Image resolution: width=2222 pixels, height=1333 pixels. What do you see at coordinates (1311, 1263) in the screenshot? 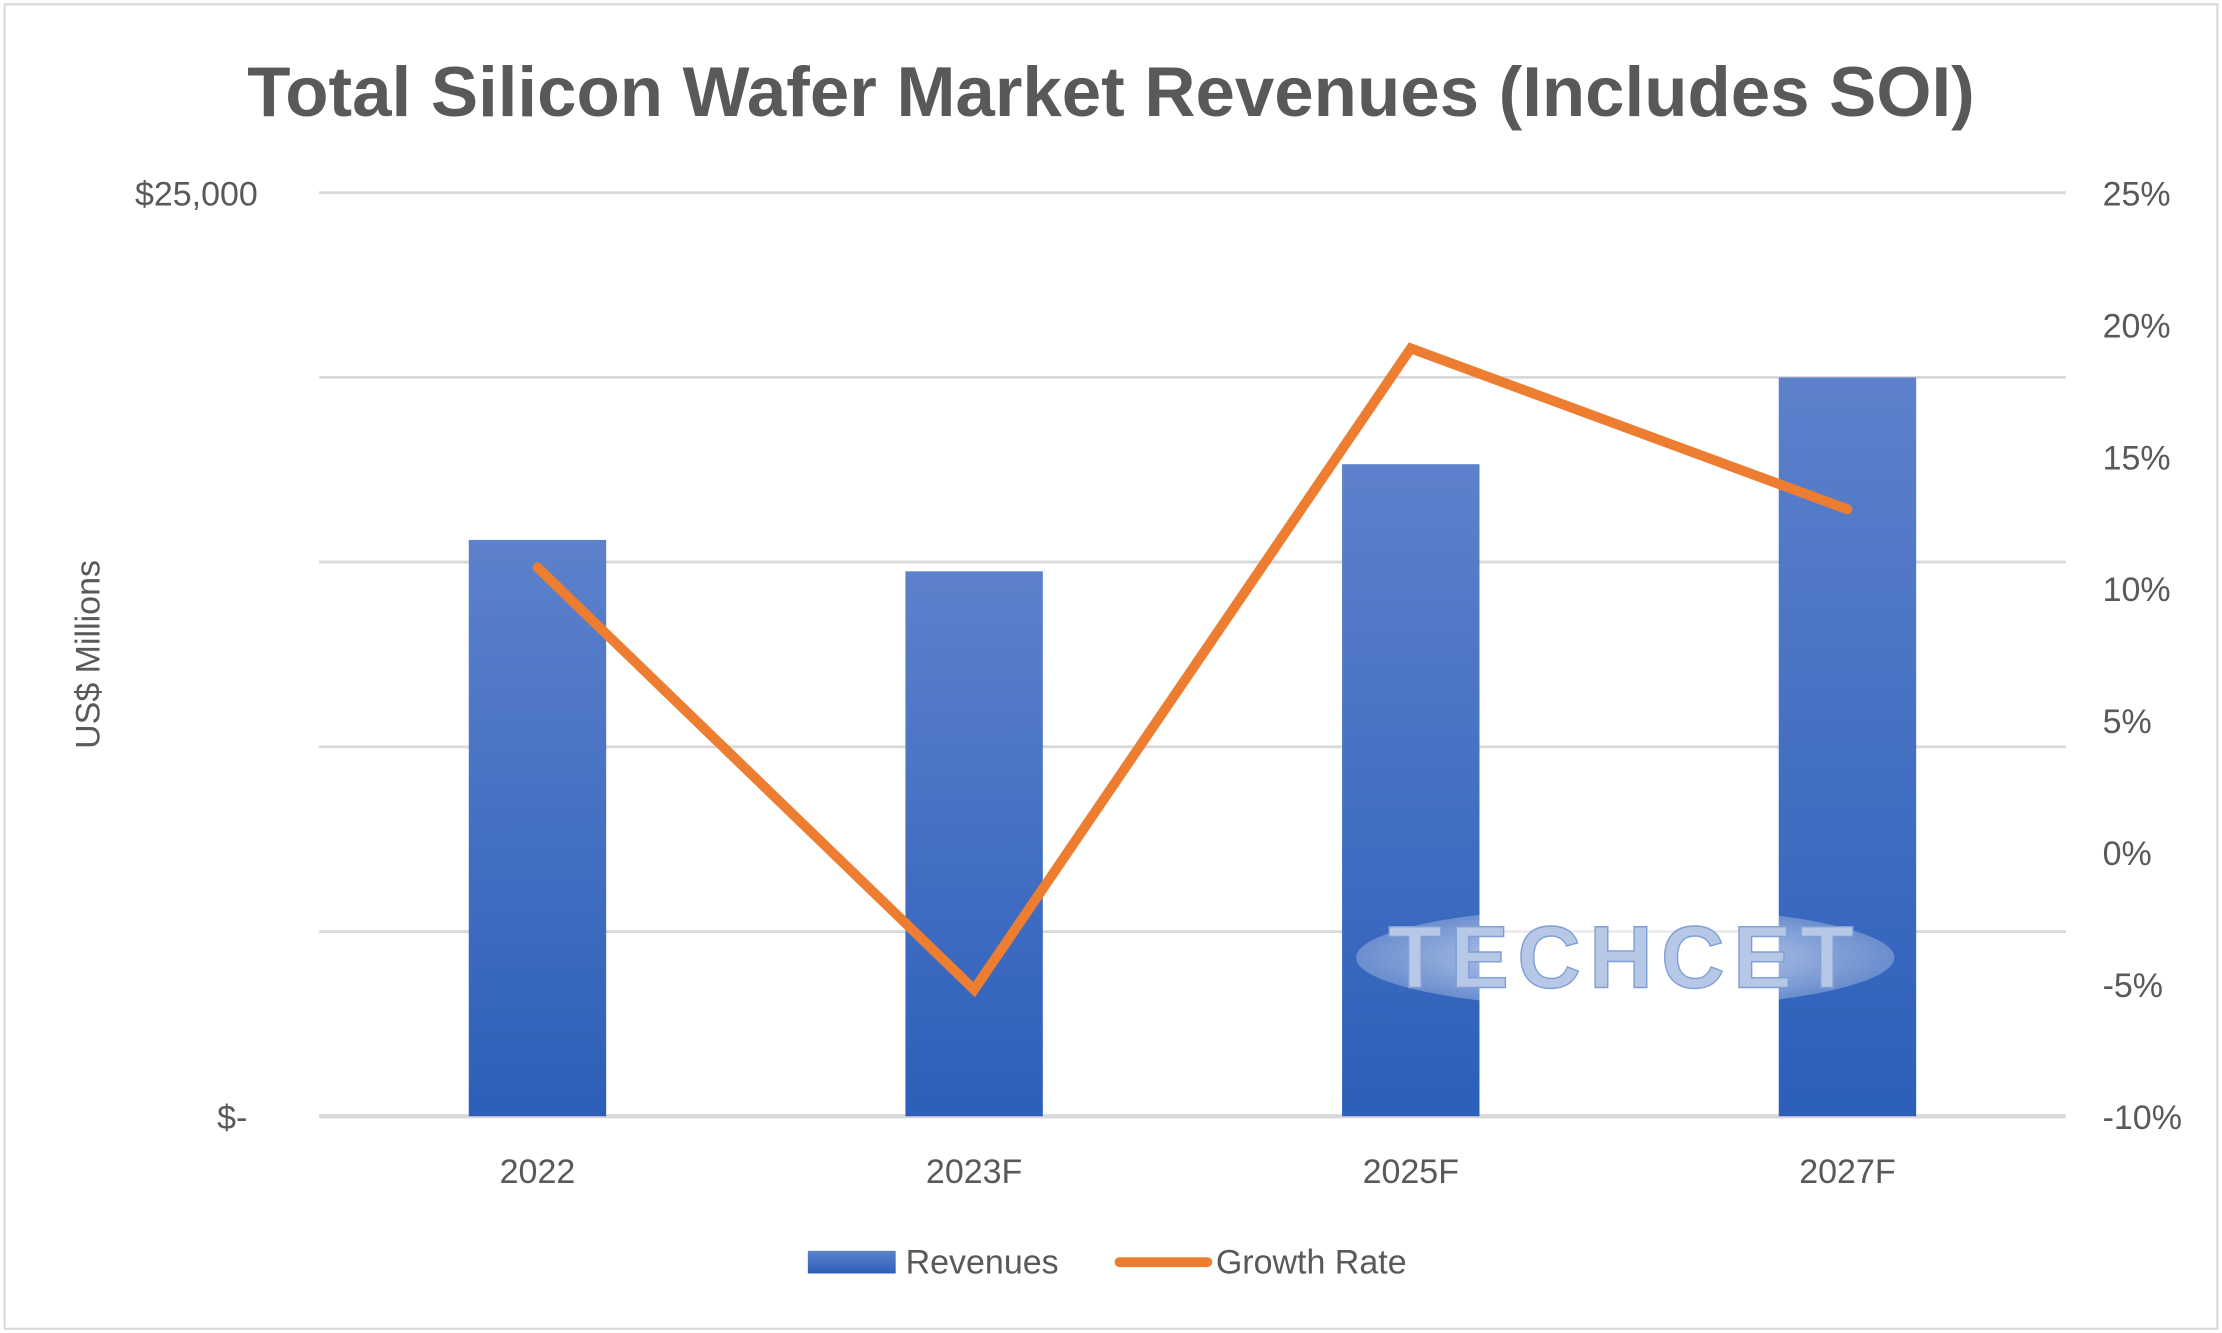
I see `legend-label-growth-rate: Growth Rate` at bounding box center [1311, 1263].